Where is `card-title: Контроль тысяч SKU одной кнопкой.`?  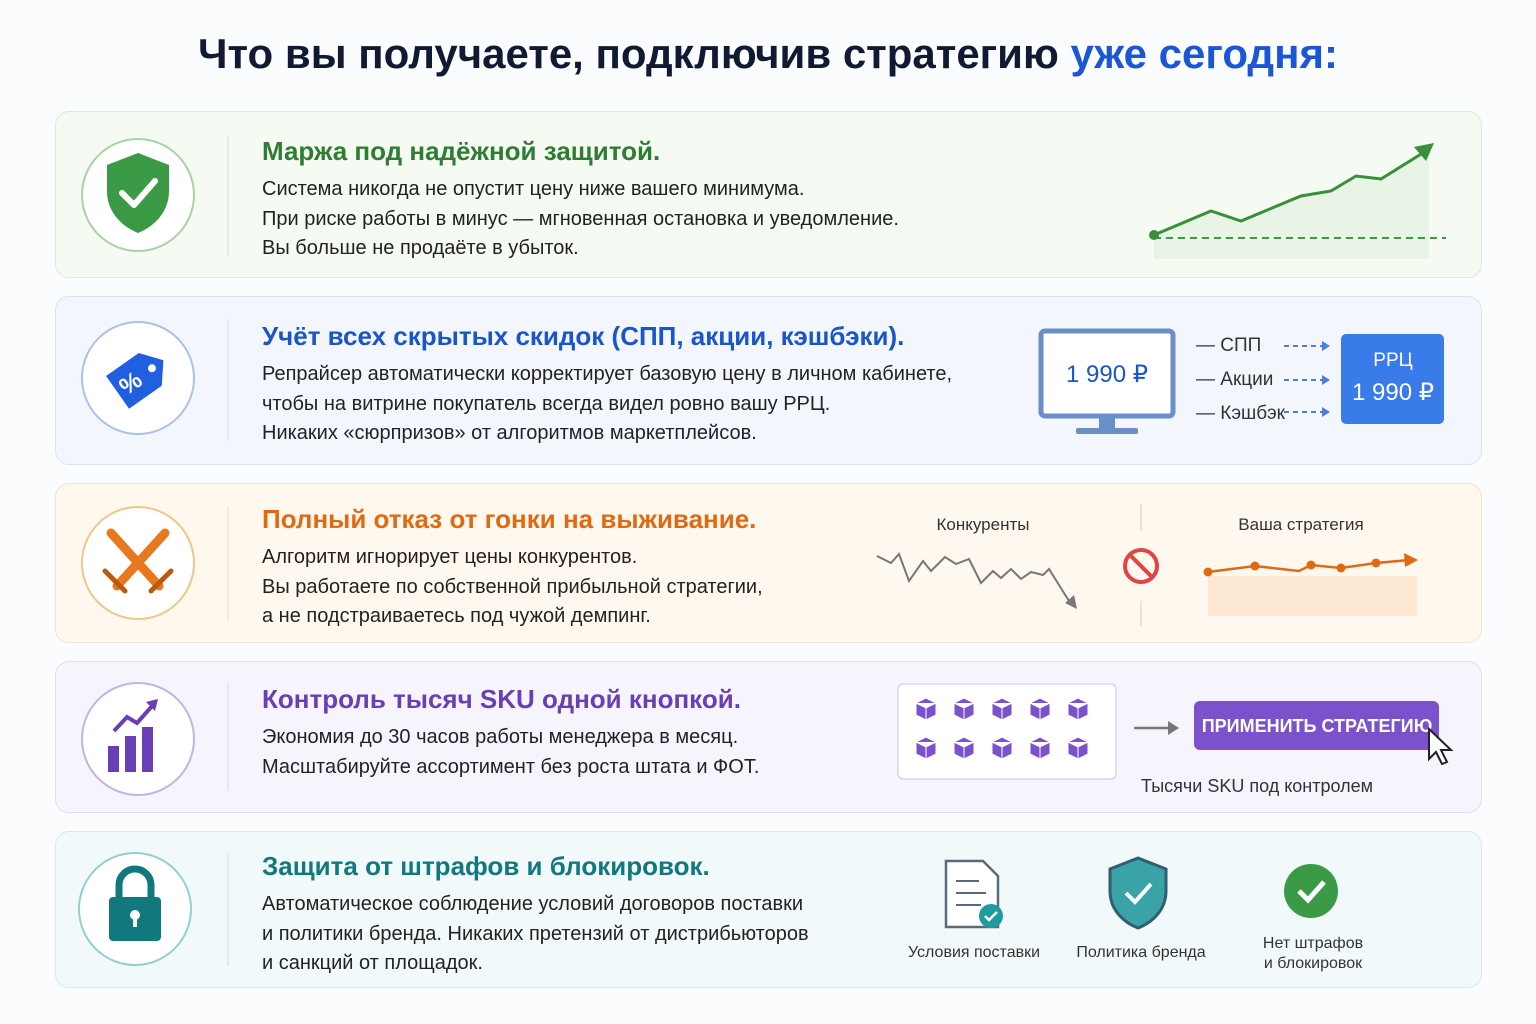
card-title: Контроль тысяч SKU одной кнопкой. is located at coordinates (501, 699).